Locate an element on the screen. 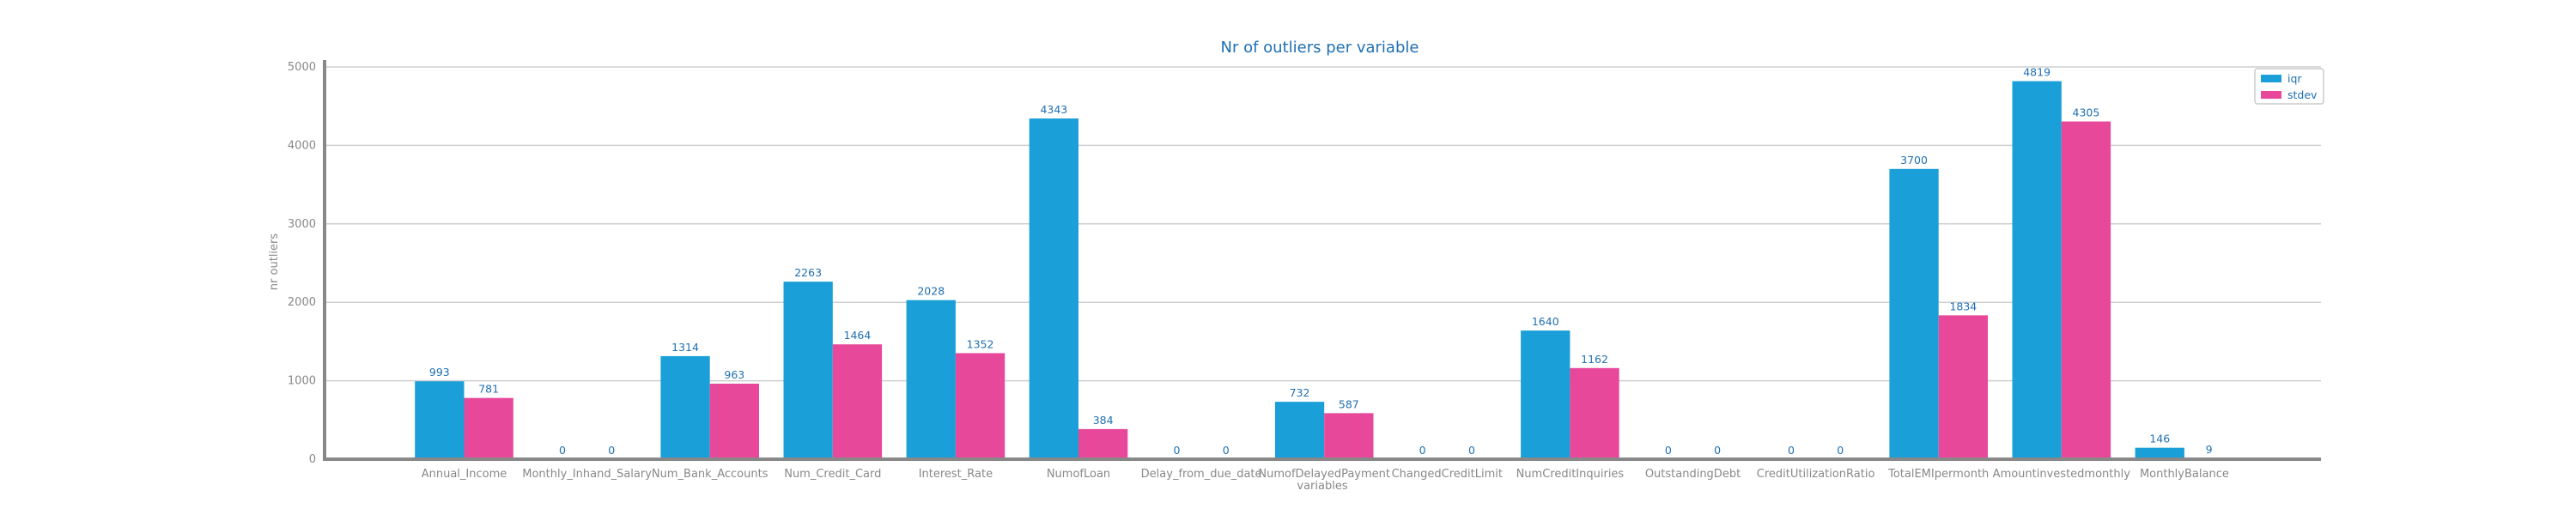  bar-iqr-monthlybalance is located at coordinates (2159, 453).